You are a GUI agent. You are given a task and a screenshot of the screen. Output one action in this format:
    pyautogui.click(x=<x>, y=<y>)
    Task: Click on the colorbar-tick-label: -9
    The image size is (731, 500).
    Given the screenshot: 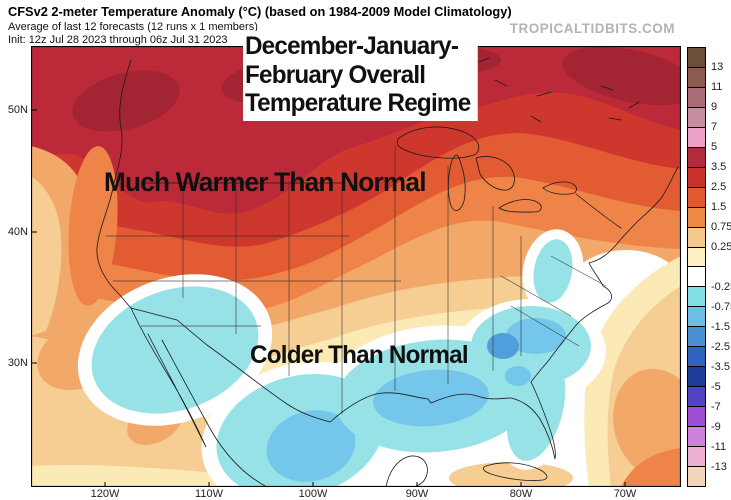 What is the action you would take?
    pyautogui.click(x=716, y=427)
    